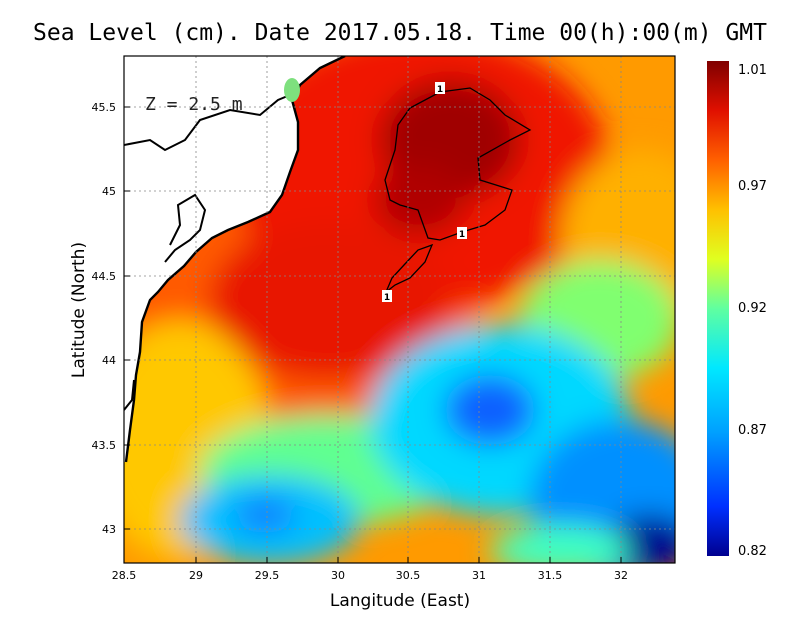 This screenshot has width=800, height=618. Describe the element at coordinates (752, 70) in the screenshot. I see `colorbar-label: 1.01` at that location.